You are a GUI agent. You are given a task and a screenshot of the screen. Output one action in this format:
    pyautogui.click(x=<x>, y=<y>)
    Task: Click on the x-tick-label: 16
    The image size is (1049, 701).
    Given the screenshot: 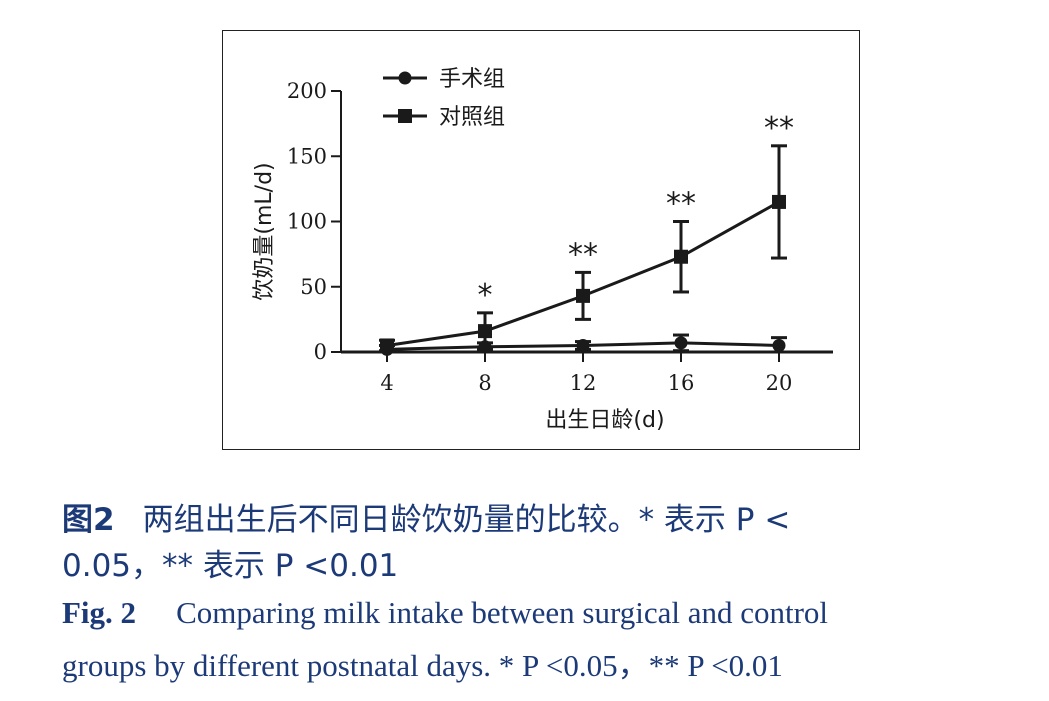 What is the action you would take?
    pyautogui.click(x=681, y=383)
    